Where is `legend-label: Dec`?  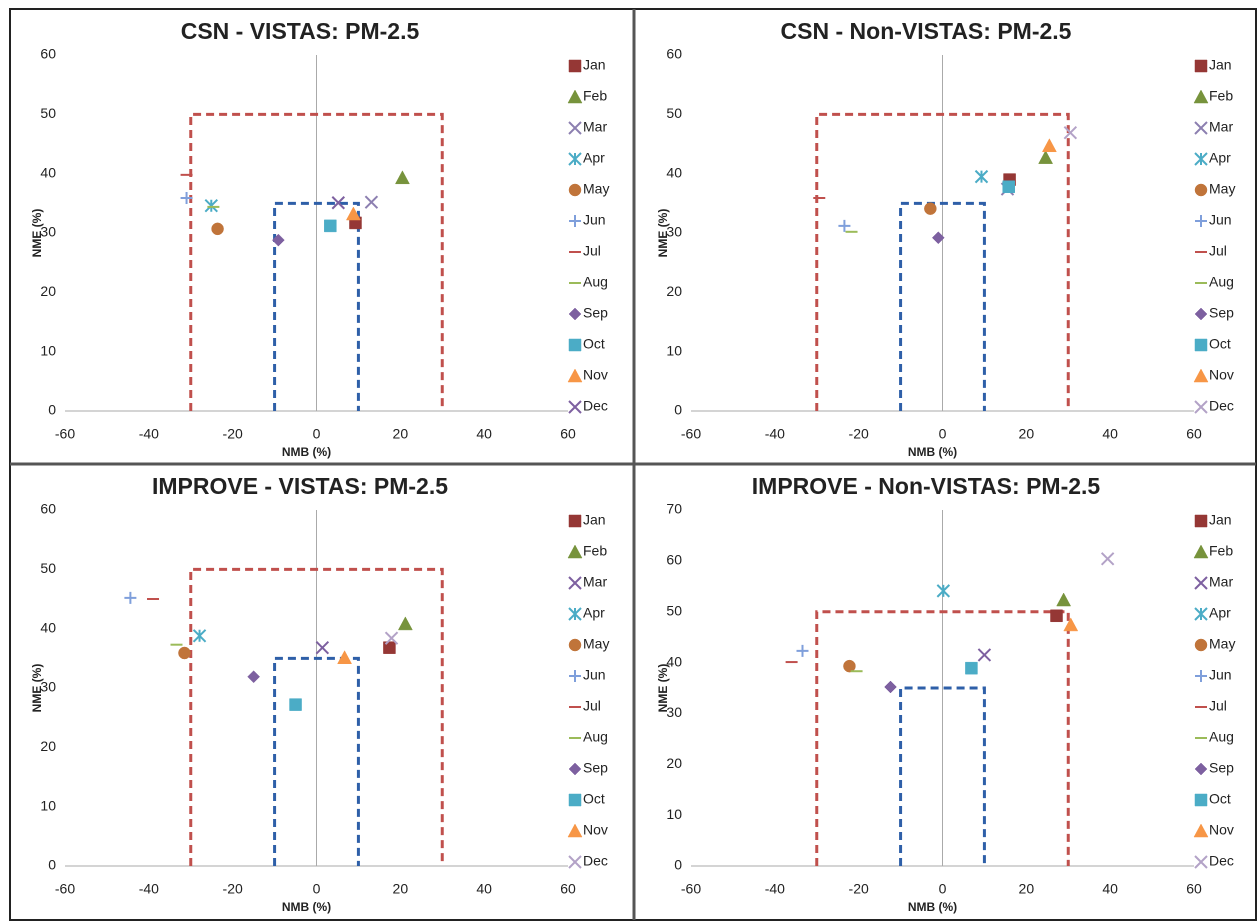
legend-label: Dec is located at coordinates (1221, 861).